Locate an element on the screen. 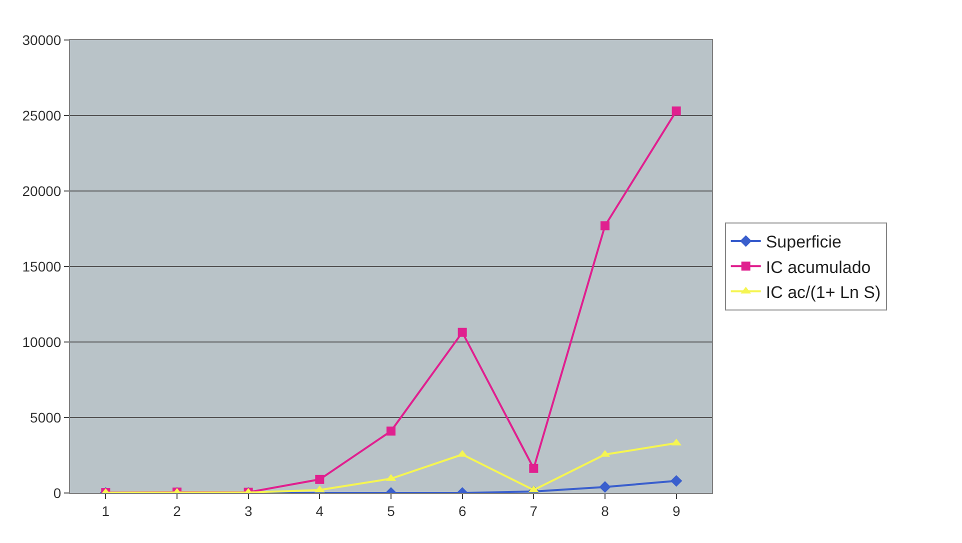 The height and width of the screenshot is (543, 962). x-tick-label: 1 is located at coordinates (106, 510).